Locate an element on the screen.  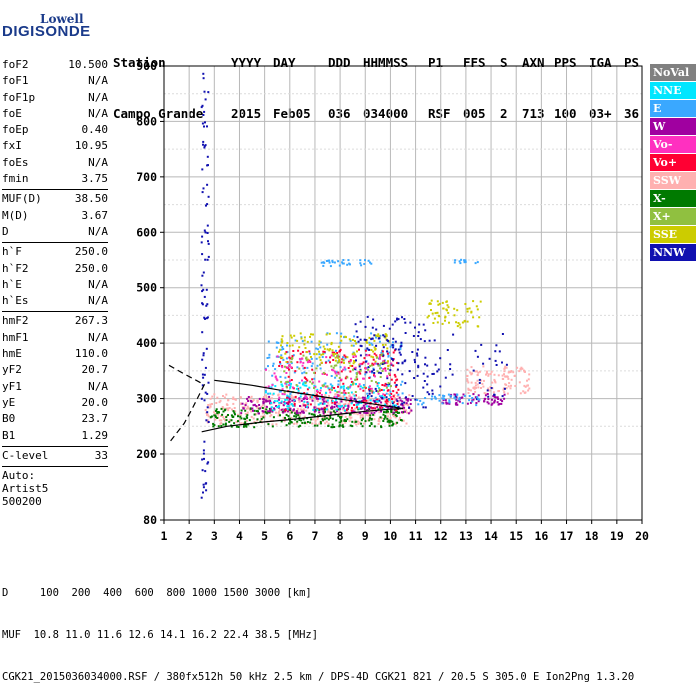
header-value-2: Feb05 is located at coordinates (292, 113).